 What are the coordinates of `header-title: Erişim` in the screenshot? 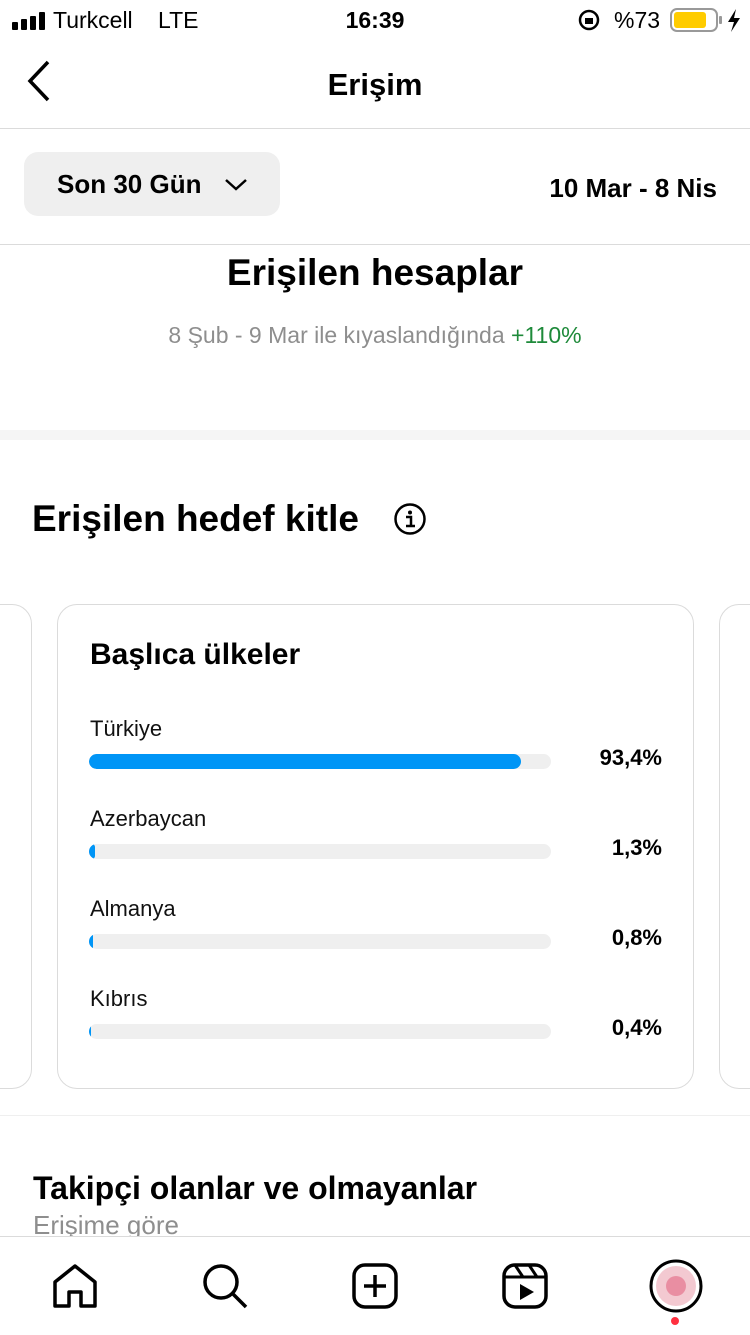 It's located at (375, 84).